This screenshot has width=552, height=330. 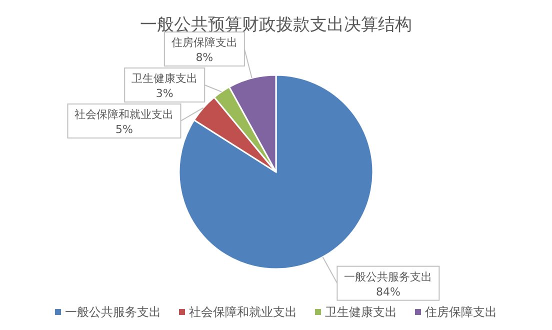 I want to click on data-label: 5%, so click(x=124, y=129).